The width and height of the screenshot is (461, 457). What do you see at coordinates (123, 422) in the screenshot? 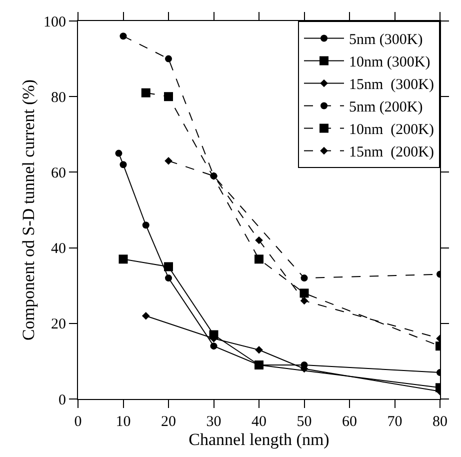
I see `x-tick-label: 10` at bounding box center [123, 422].